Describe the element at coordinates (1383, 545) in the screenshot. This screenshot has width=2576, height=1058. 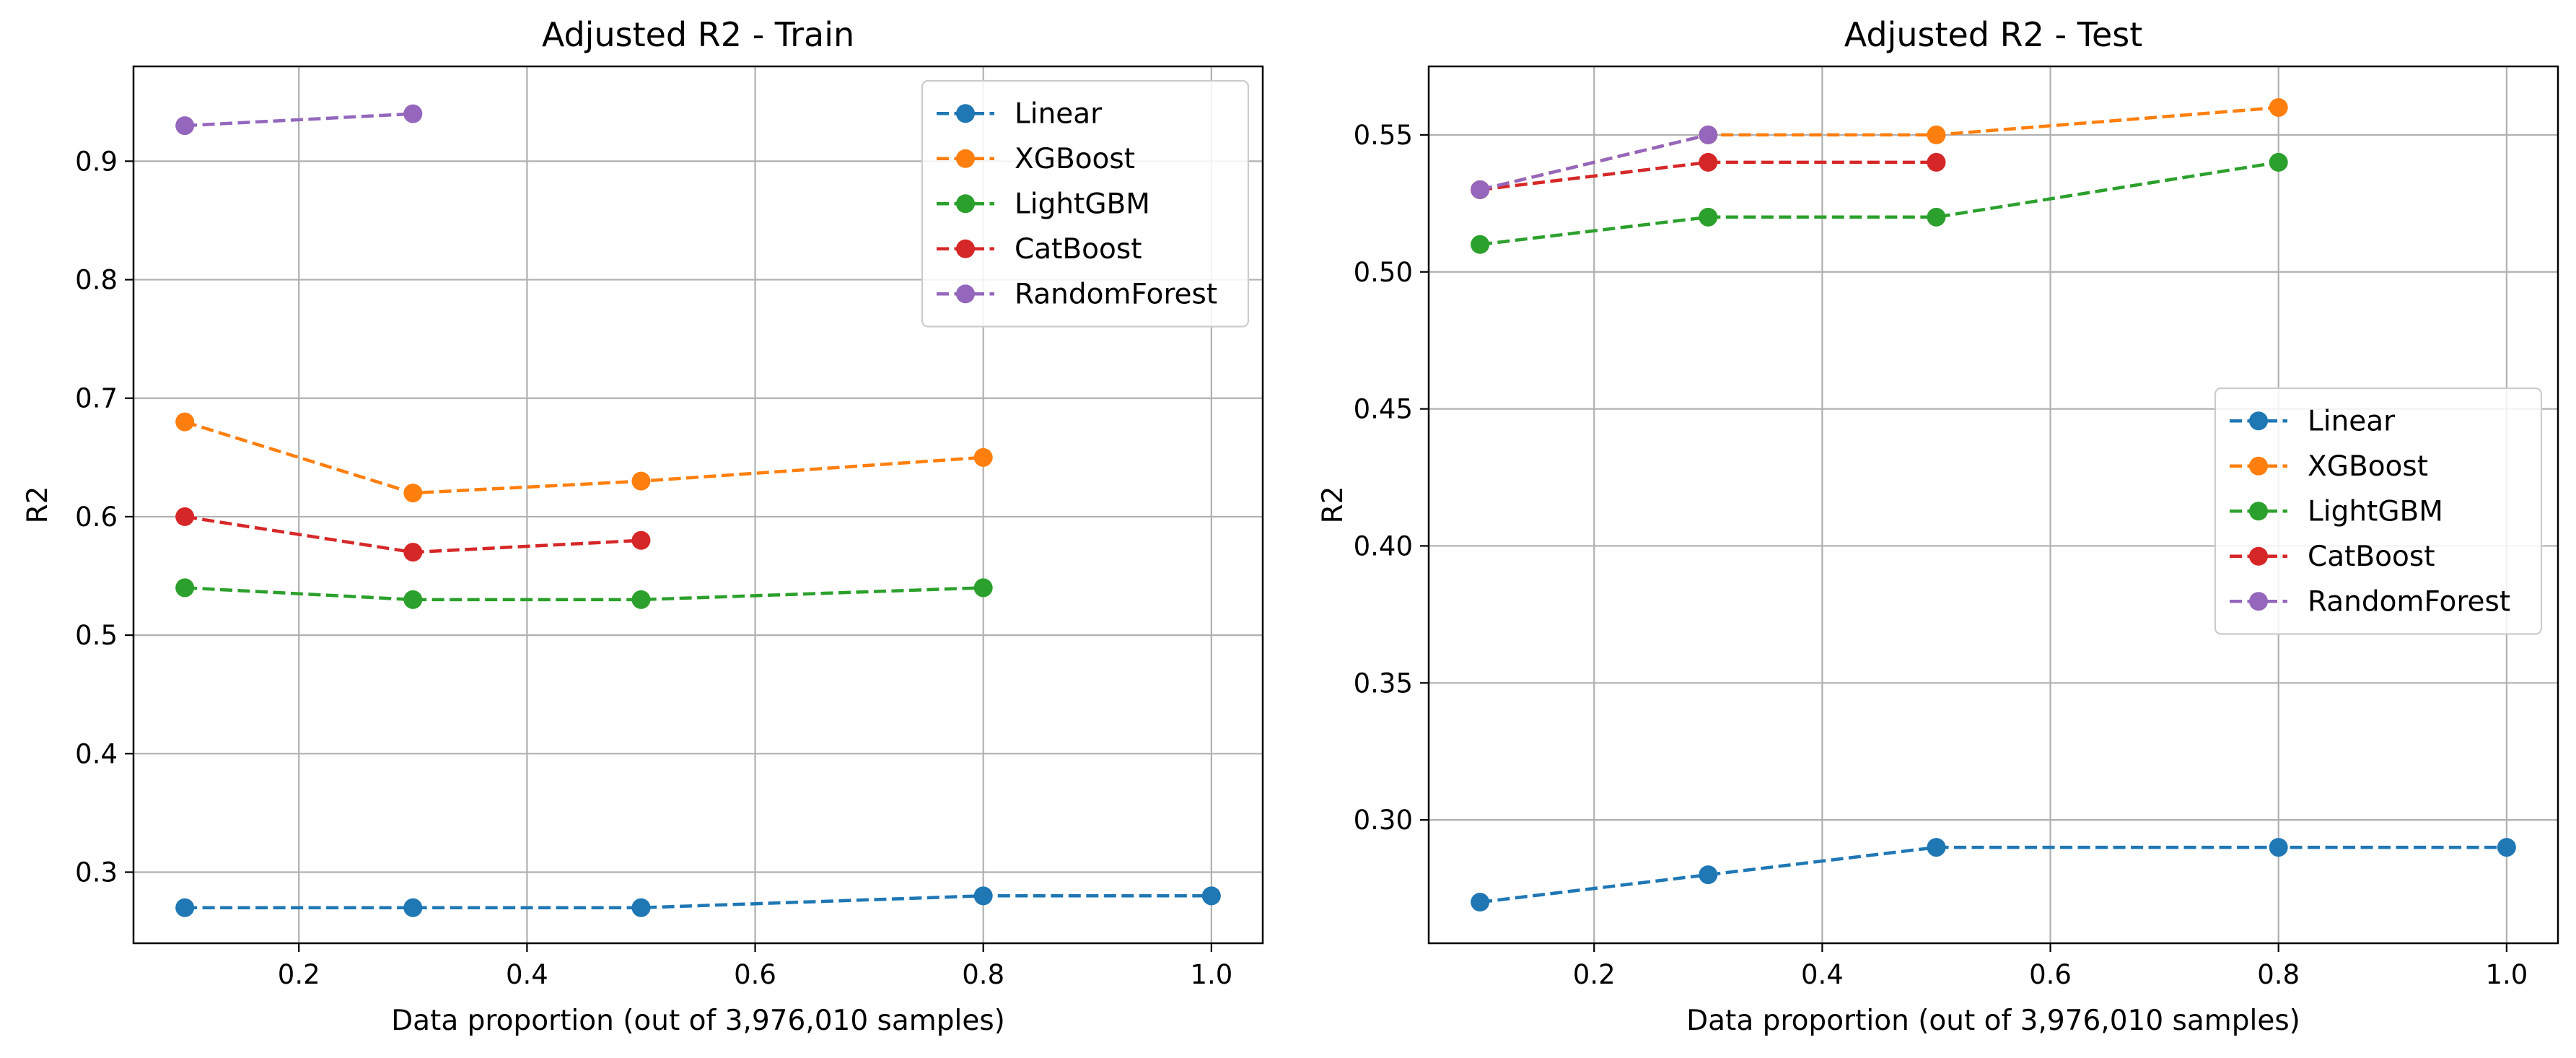
I see `test-y-tick-label: 0.40` at that location.